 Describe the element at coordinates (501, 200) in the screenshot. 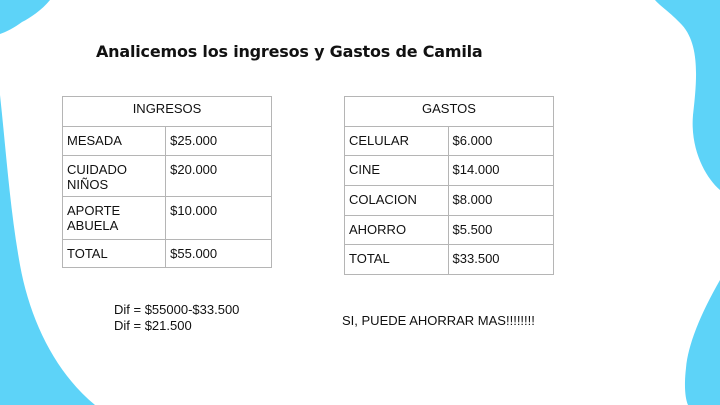

I see `gasto-value: $8.000` at that location.